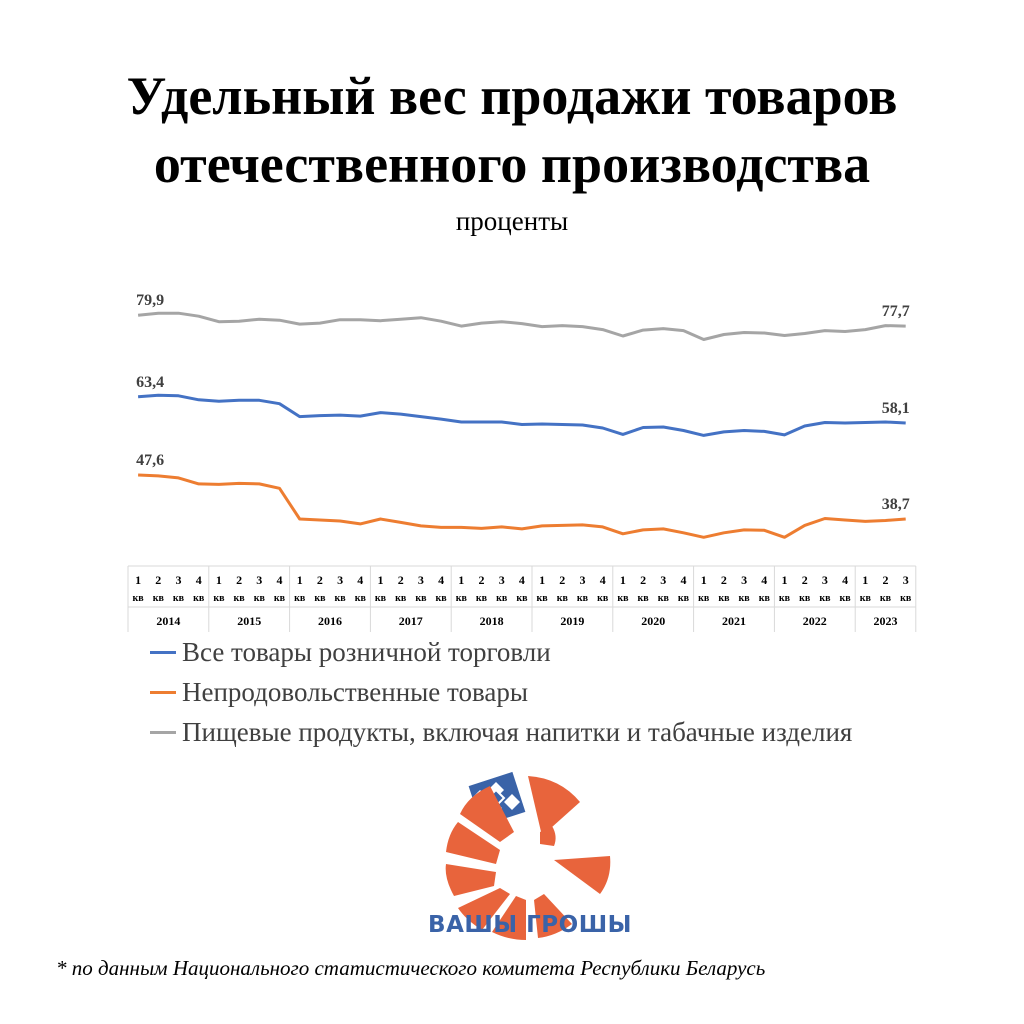  What do you see at coordinates (560, 652) in the screenshot?
I see `legend-item-all-goods: Все товары розничной торговли` at bounding box center [560, 652].